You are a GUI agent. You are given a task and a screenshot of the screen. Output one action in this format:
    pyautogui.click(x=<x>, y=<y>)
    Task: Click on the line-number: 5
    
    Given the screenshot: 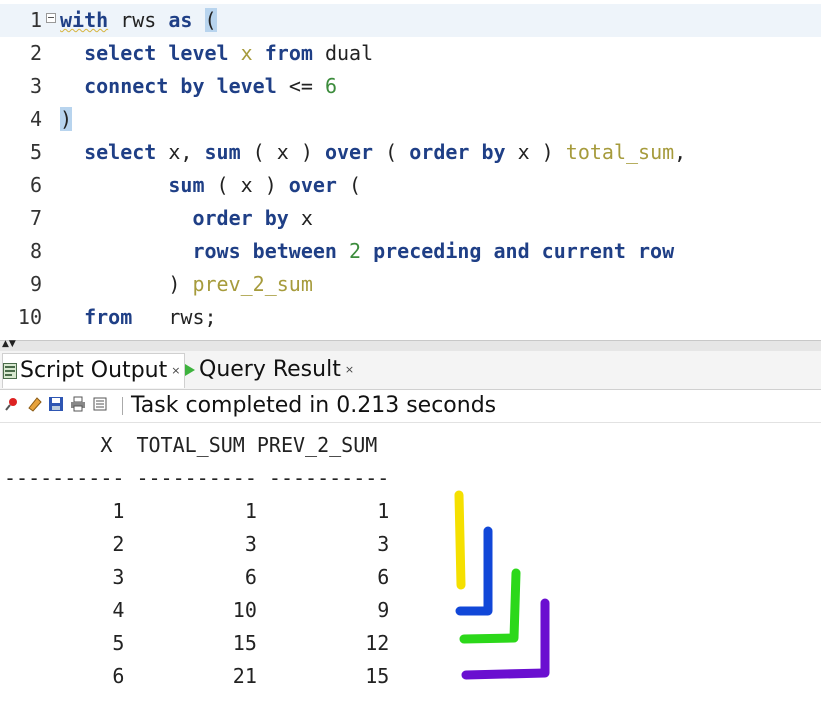 What is the action you would take?
    pyautogui.click(x=35, y=152)
    